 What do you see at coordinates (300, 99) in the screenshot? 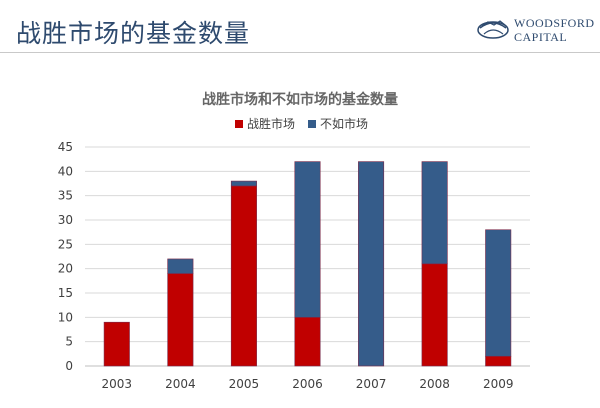
I see `chart-title: 战胜市场和不如市场的基金数量` at bounding box center [300, 99].